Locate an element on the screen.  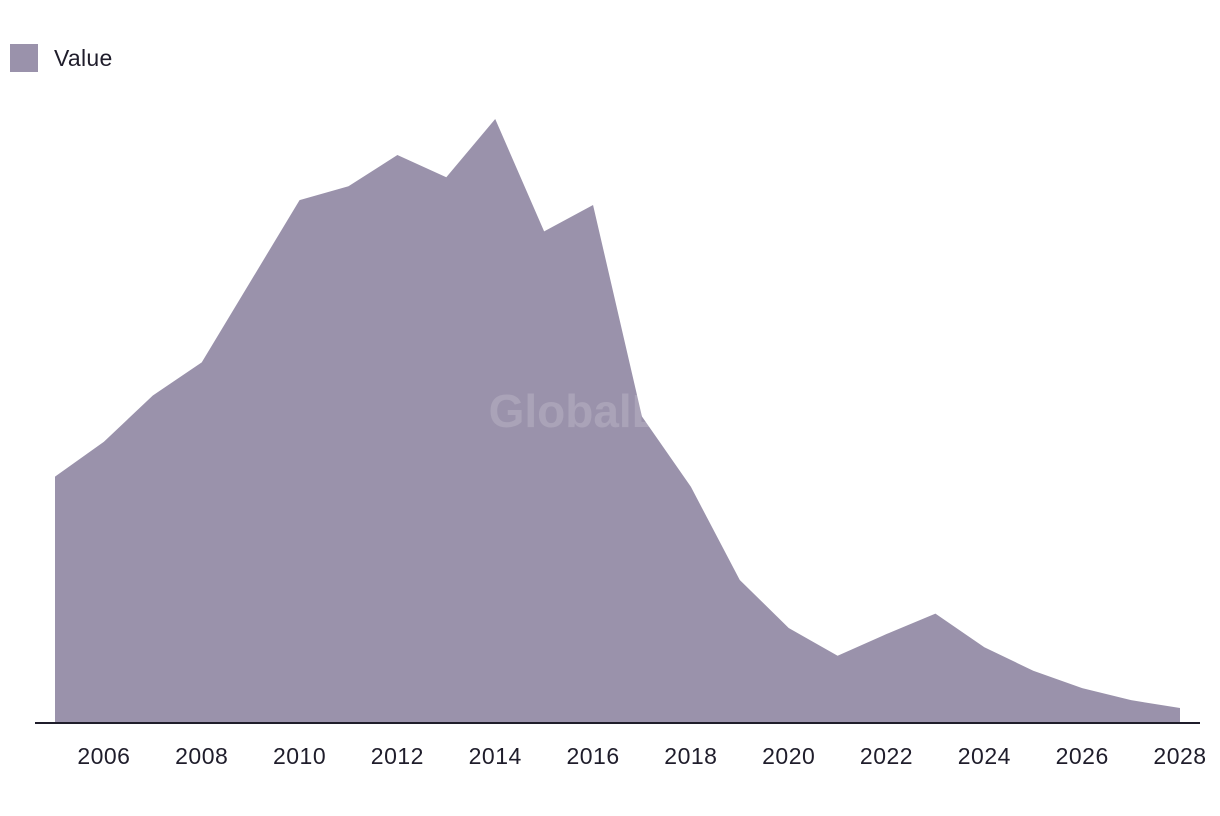
x-tick-label: 2018 is located at coordinates (690, 756).